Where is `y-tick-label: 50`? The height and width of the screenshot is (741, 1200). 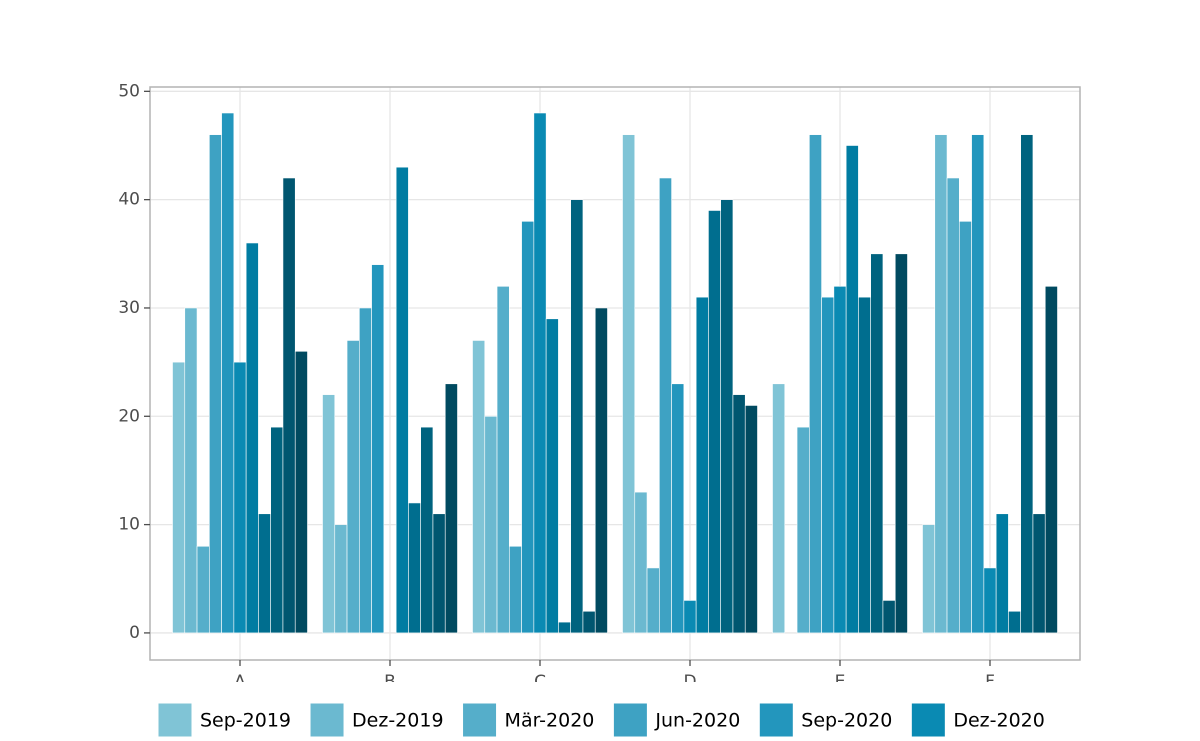
y-tick-label: 50 is located at coordinates (129, 91).